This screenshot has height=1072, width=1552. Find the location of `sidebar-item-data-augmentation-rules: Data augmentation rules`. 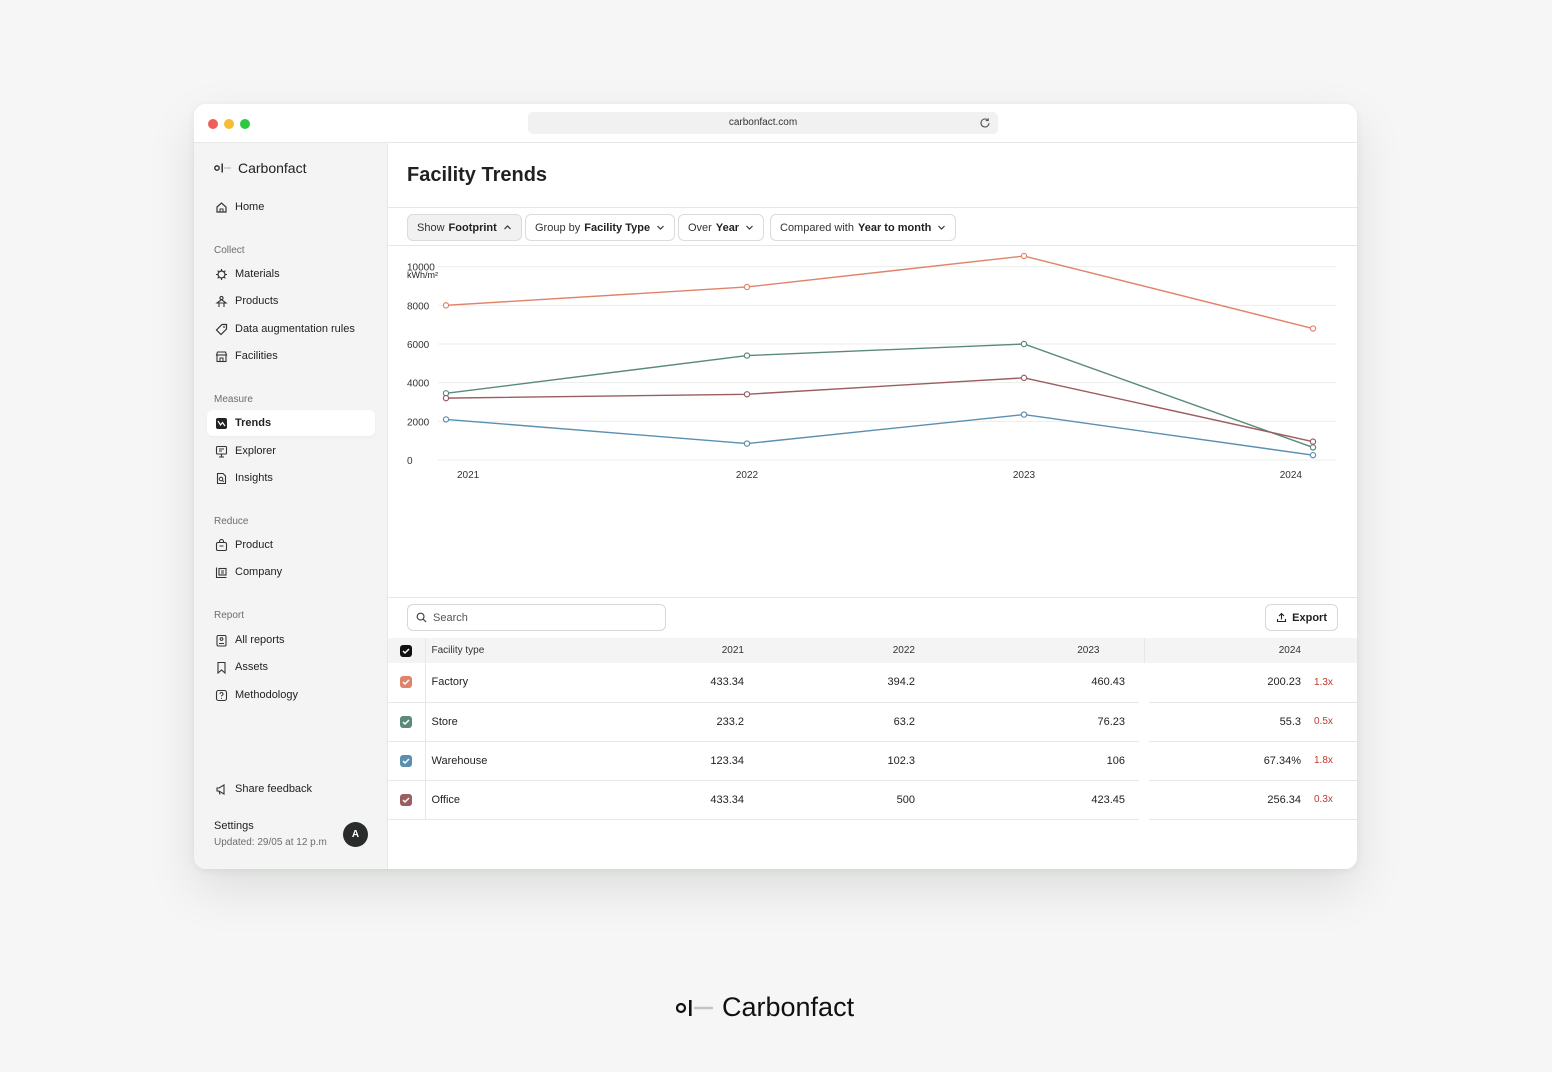

sidebar-item-data-augmentation-rules: Data augmentation rules is located at coordinates (291, 329).